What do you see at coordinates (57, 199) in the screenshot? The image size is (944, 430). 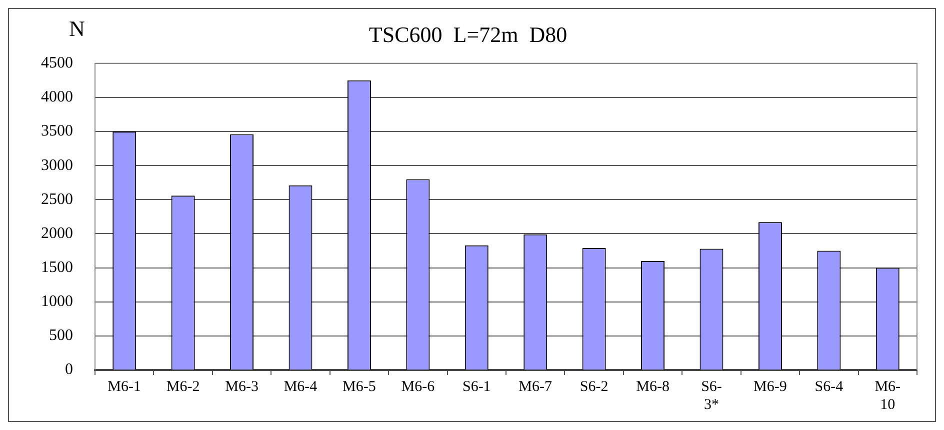 I see `y-tick-label: 2500` at bounding box center [57, 199].